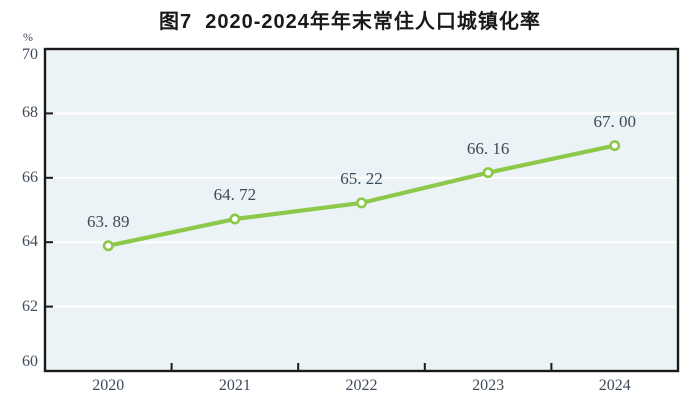 The image size is (700, 408). What do you see at coordinates (350, 22) in the screenshot?
I see `chart-title: 图7 2020-2024年年末常住人口城镇化率` at bounding box center [350, 22].